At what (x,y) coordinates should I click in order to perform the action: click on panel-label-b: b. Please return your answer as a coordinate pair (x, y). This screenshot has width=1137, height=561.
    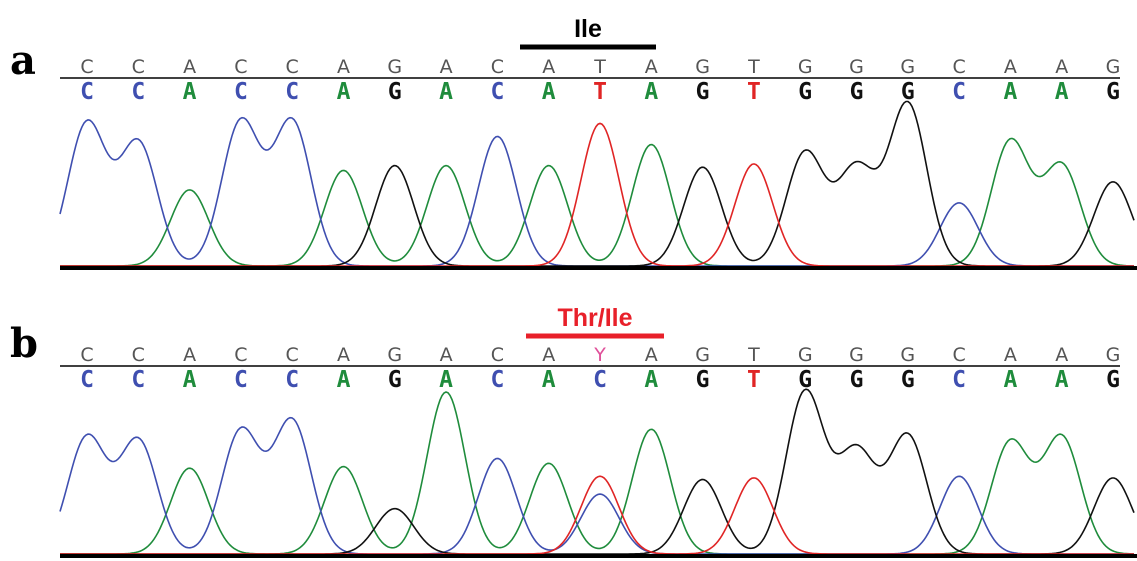
    Looking at the image, I should click on (24, 343).